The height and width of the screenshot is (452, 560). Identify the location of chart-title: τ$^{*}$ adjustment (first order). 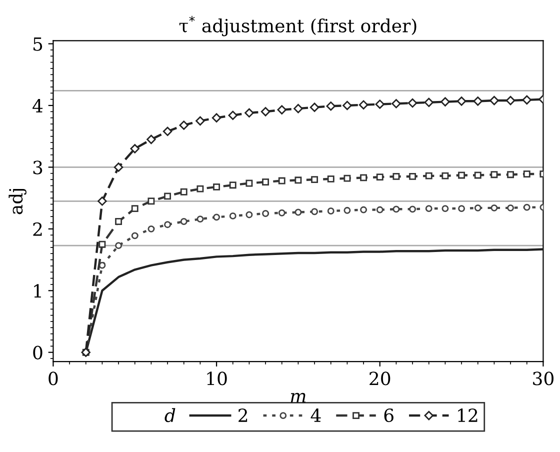
(297, 26).